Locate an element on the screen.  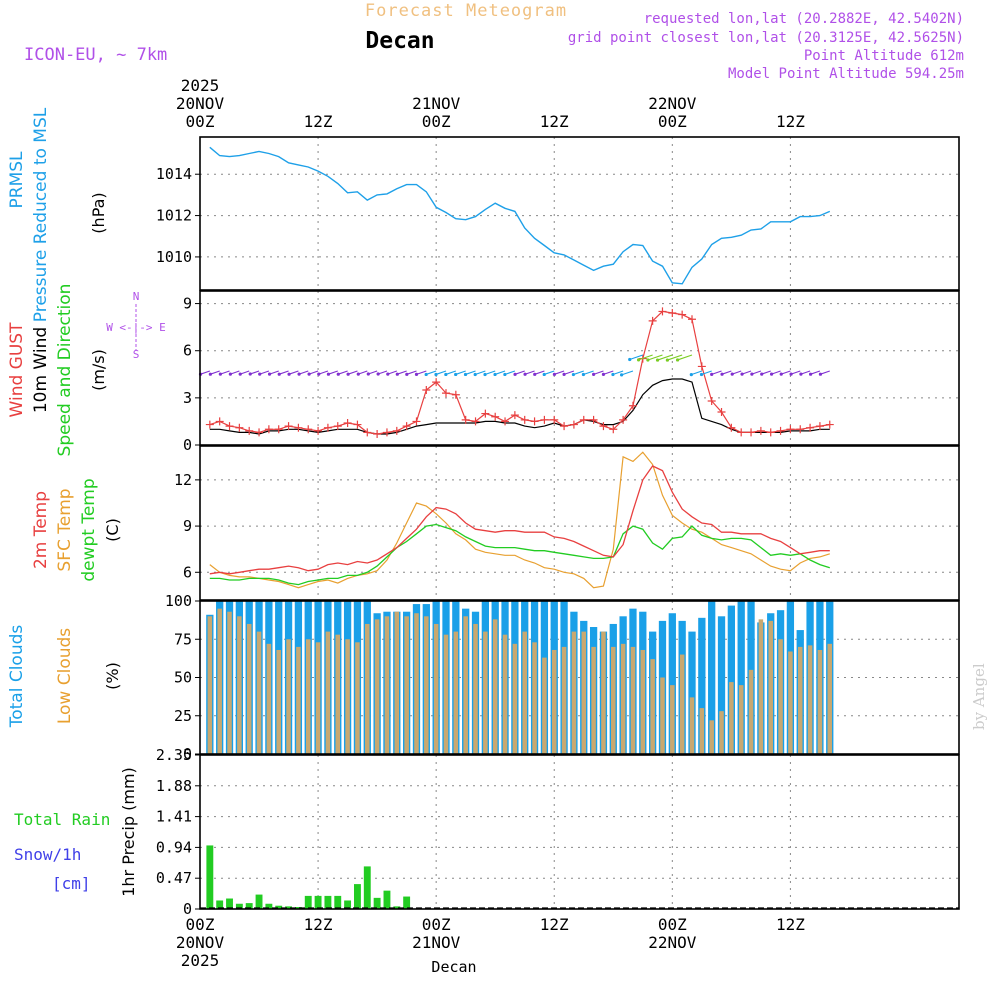
y-tick-label: 2.35 is located at coordinates (174, 755).